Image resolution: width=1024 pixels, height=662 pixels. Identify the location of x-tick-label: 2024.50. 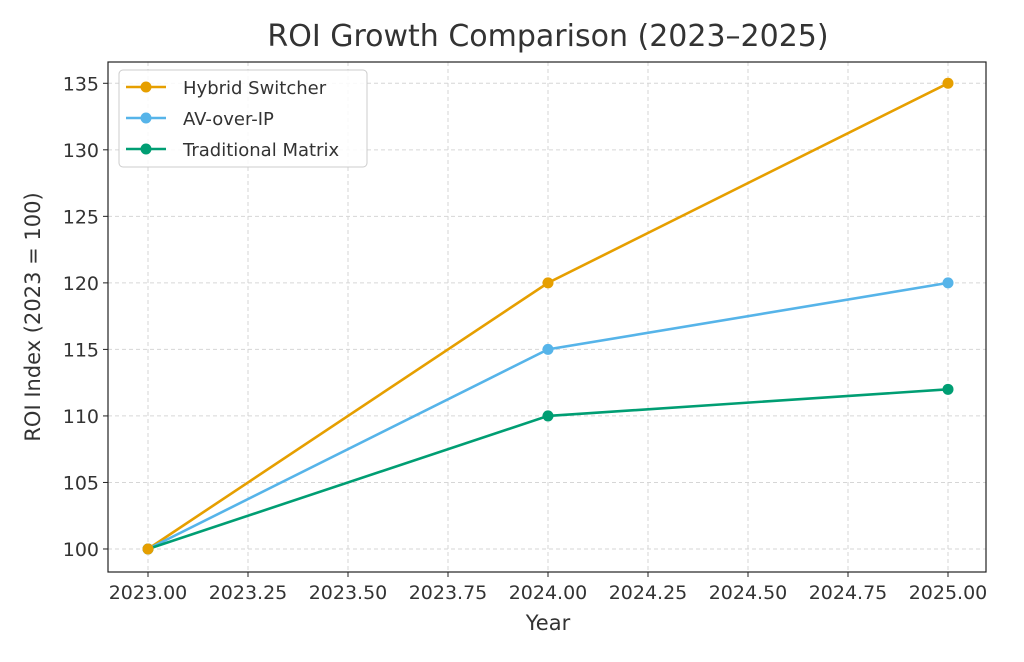
(748, 593).